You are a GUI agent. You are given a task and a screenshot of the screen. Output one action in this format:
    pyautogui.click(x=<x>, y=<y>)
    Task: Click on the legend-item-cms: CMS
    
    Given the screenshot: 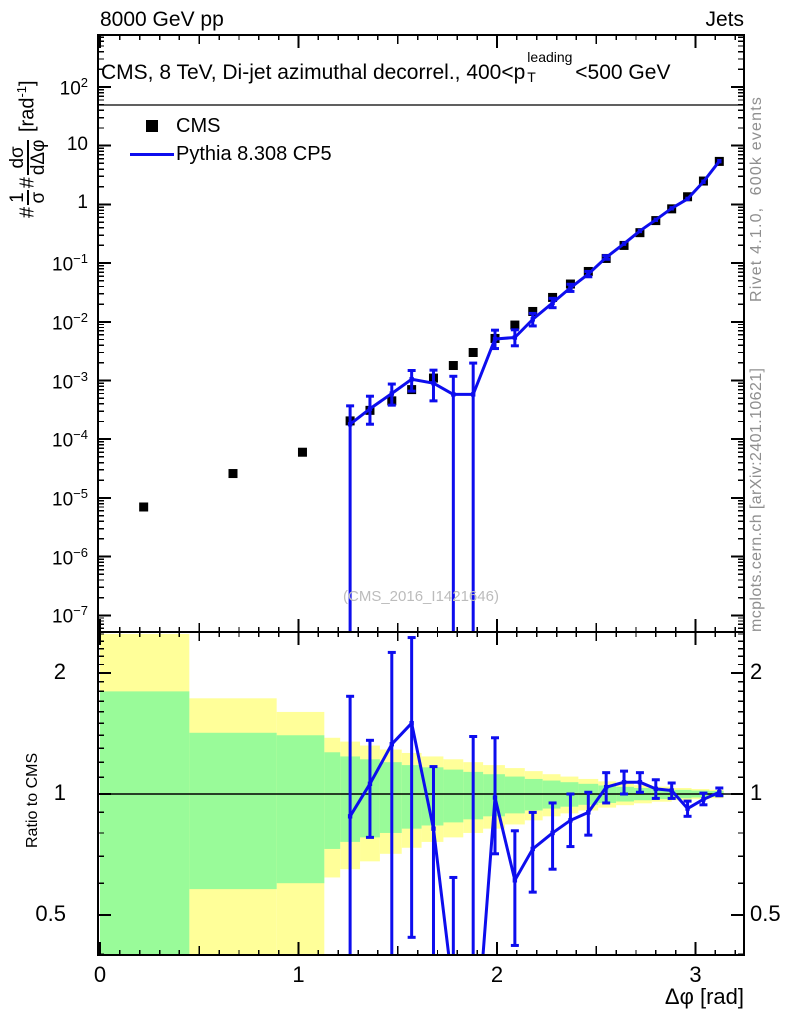 What is the action you would take?
    pyautogui.click(x=174, y=126)
    